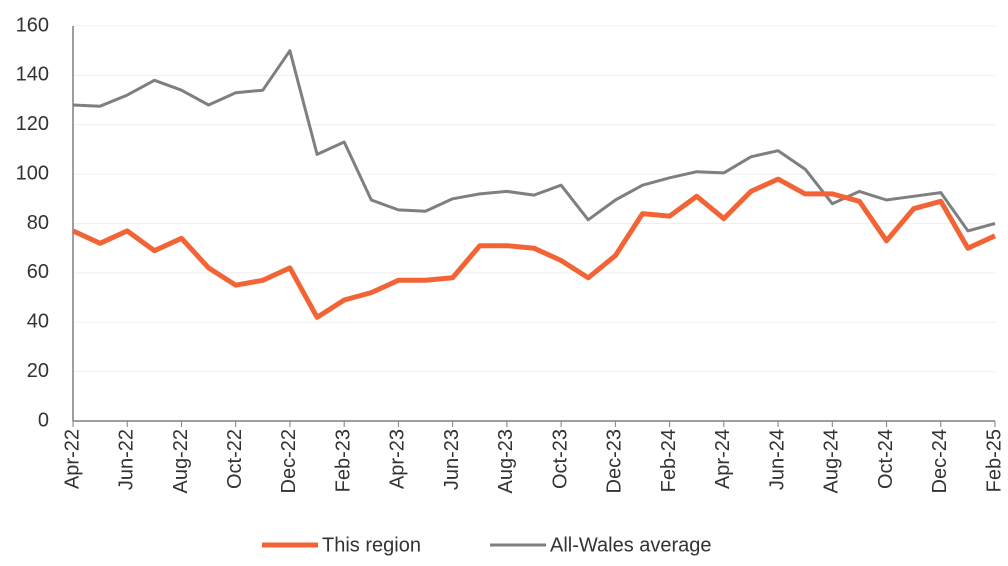 The image size is (1008, 566). What do you see at coordinates (886, 459) in the screenshot?
I see `x-tick-label: Oct-24` at bounding box center [886, 459].